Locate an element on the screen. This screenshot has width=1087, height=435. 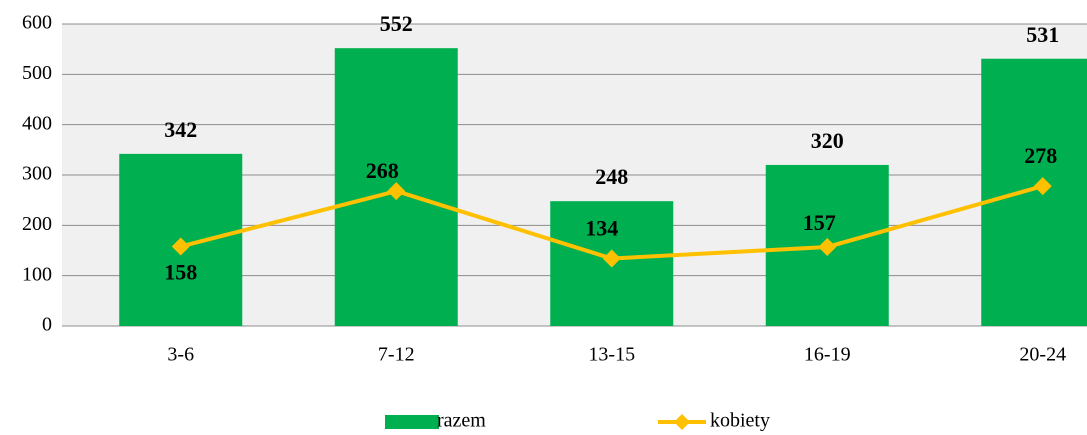
x-tick-label: 7-12 is located at coordinates (396, 355).